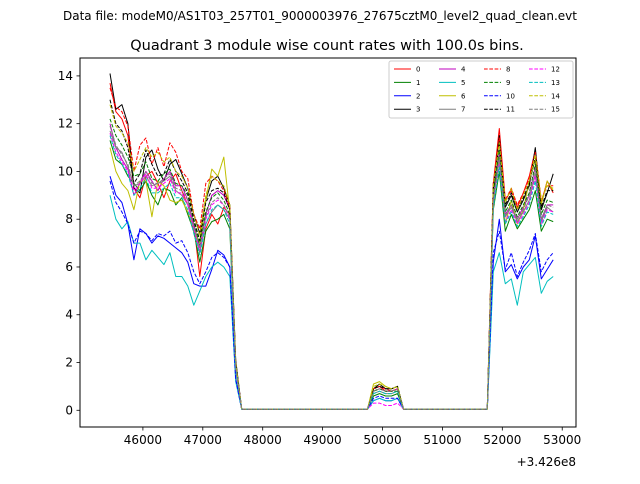 This screenshot has width=640, height=484. I want to click on y-tick-label: 6, so click(69, 267).